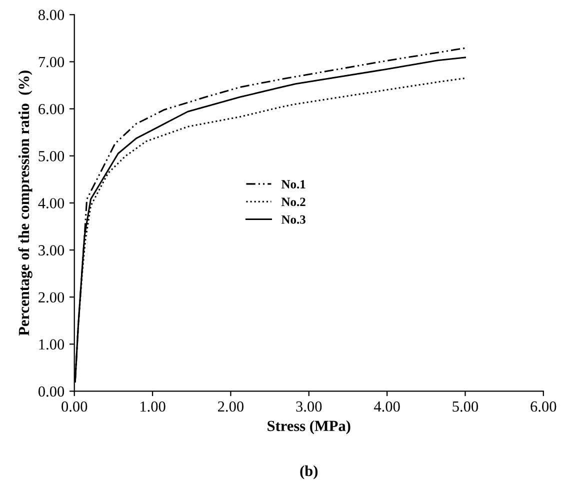  I want to click on y-tick-label: 3.00, so click(51, 250).